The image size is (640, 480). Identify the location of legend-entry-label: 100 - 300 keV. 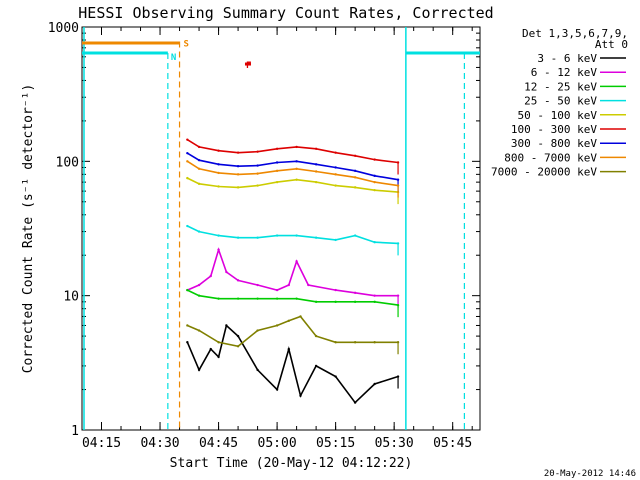
(554, 129).